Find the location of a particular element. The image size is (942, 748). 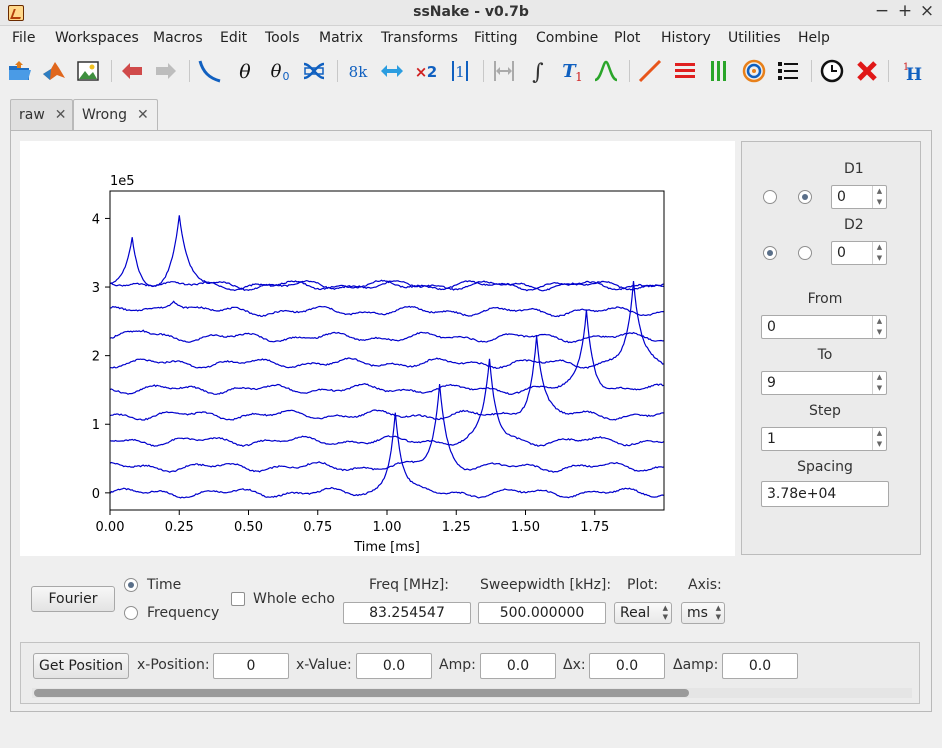

title-bar: ssNake - v0.7b − + × is located at coordinates (471, 13).